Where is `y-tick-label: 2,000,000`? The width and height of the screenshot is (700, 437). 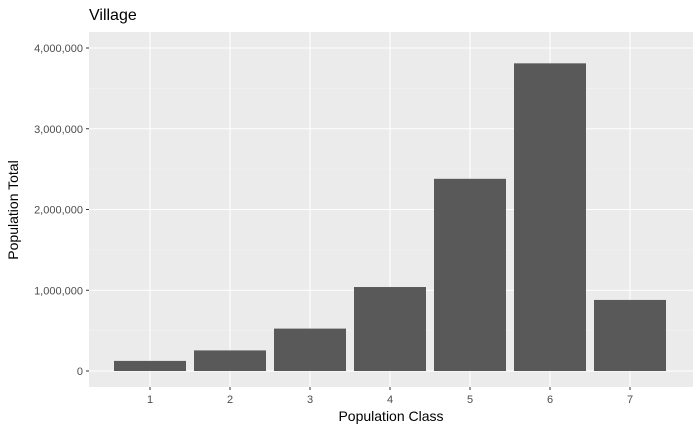 y-tick-label: 2,000,000 is located at coordinates (58, 211).